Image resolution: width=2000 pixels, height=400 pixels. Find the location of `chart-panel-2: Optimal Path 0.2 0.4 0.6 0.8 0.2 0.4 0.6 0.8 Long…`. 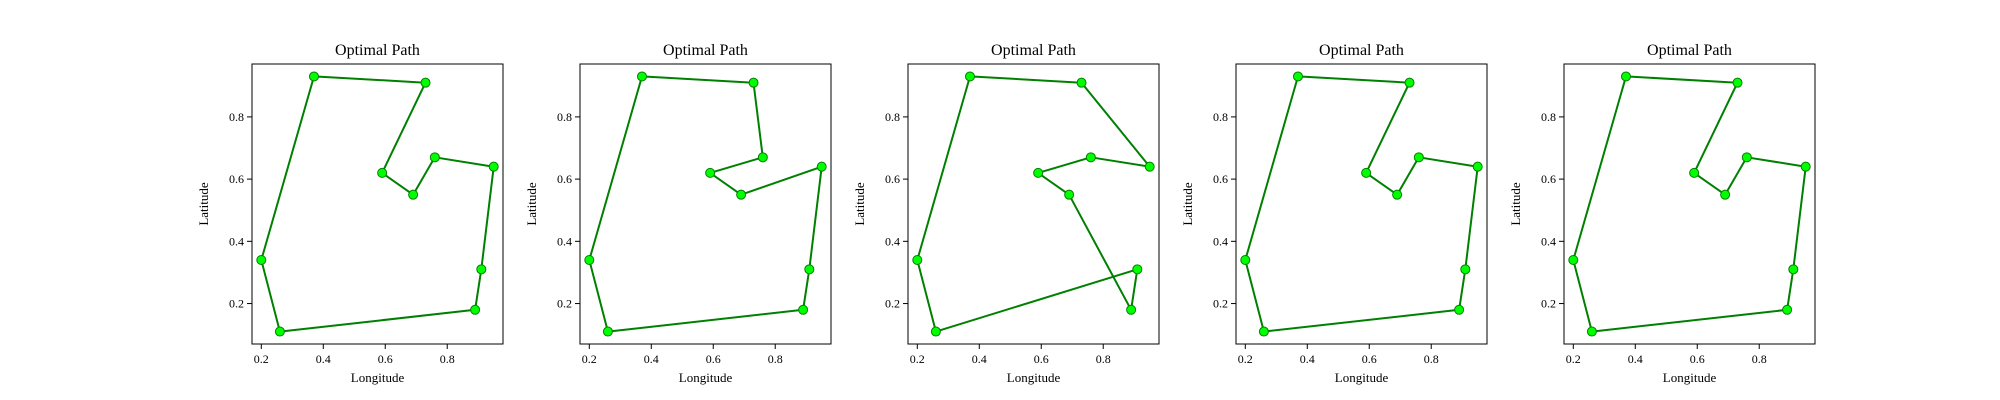

chart-panel-2: Optimal Path 0.2 0.4 0.6 0.8 0.2 0.4 0.6 0.8 Long… is located at coordinates (678, 213).